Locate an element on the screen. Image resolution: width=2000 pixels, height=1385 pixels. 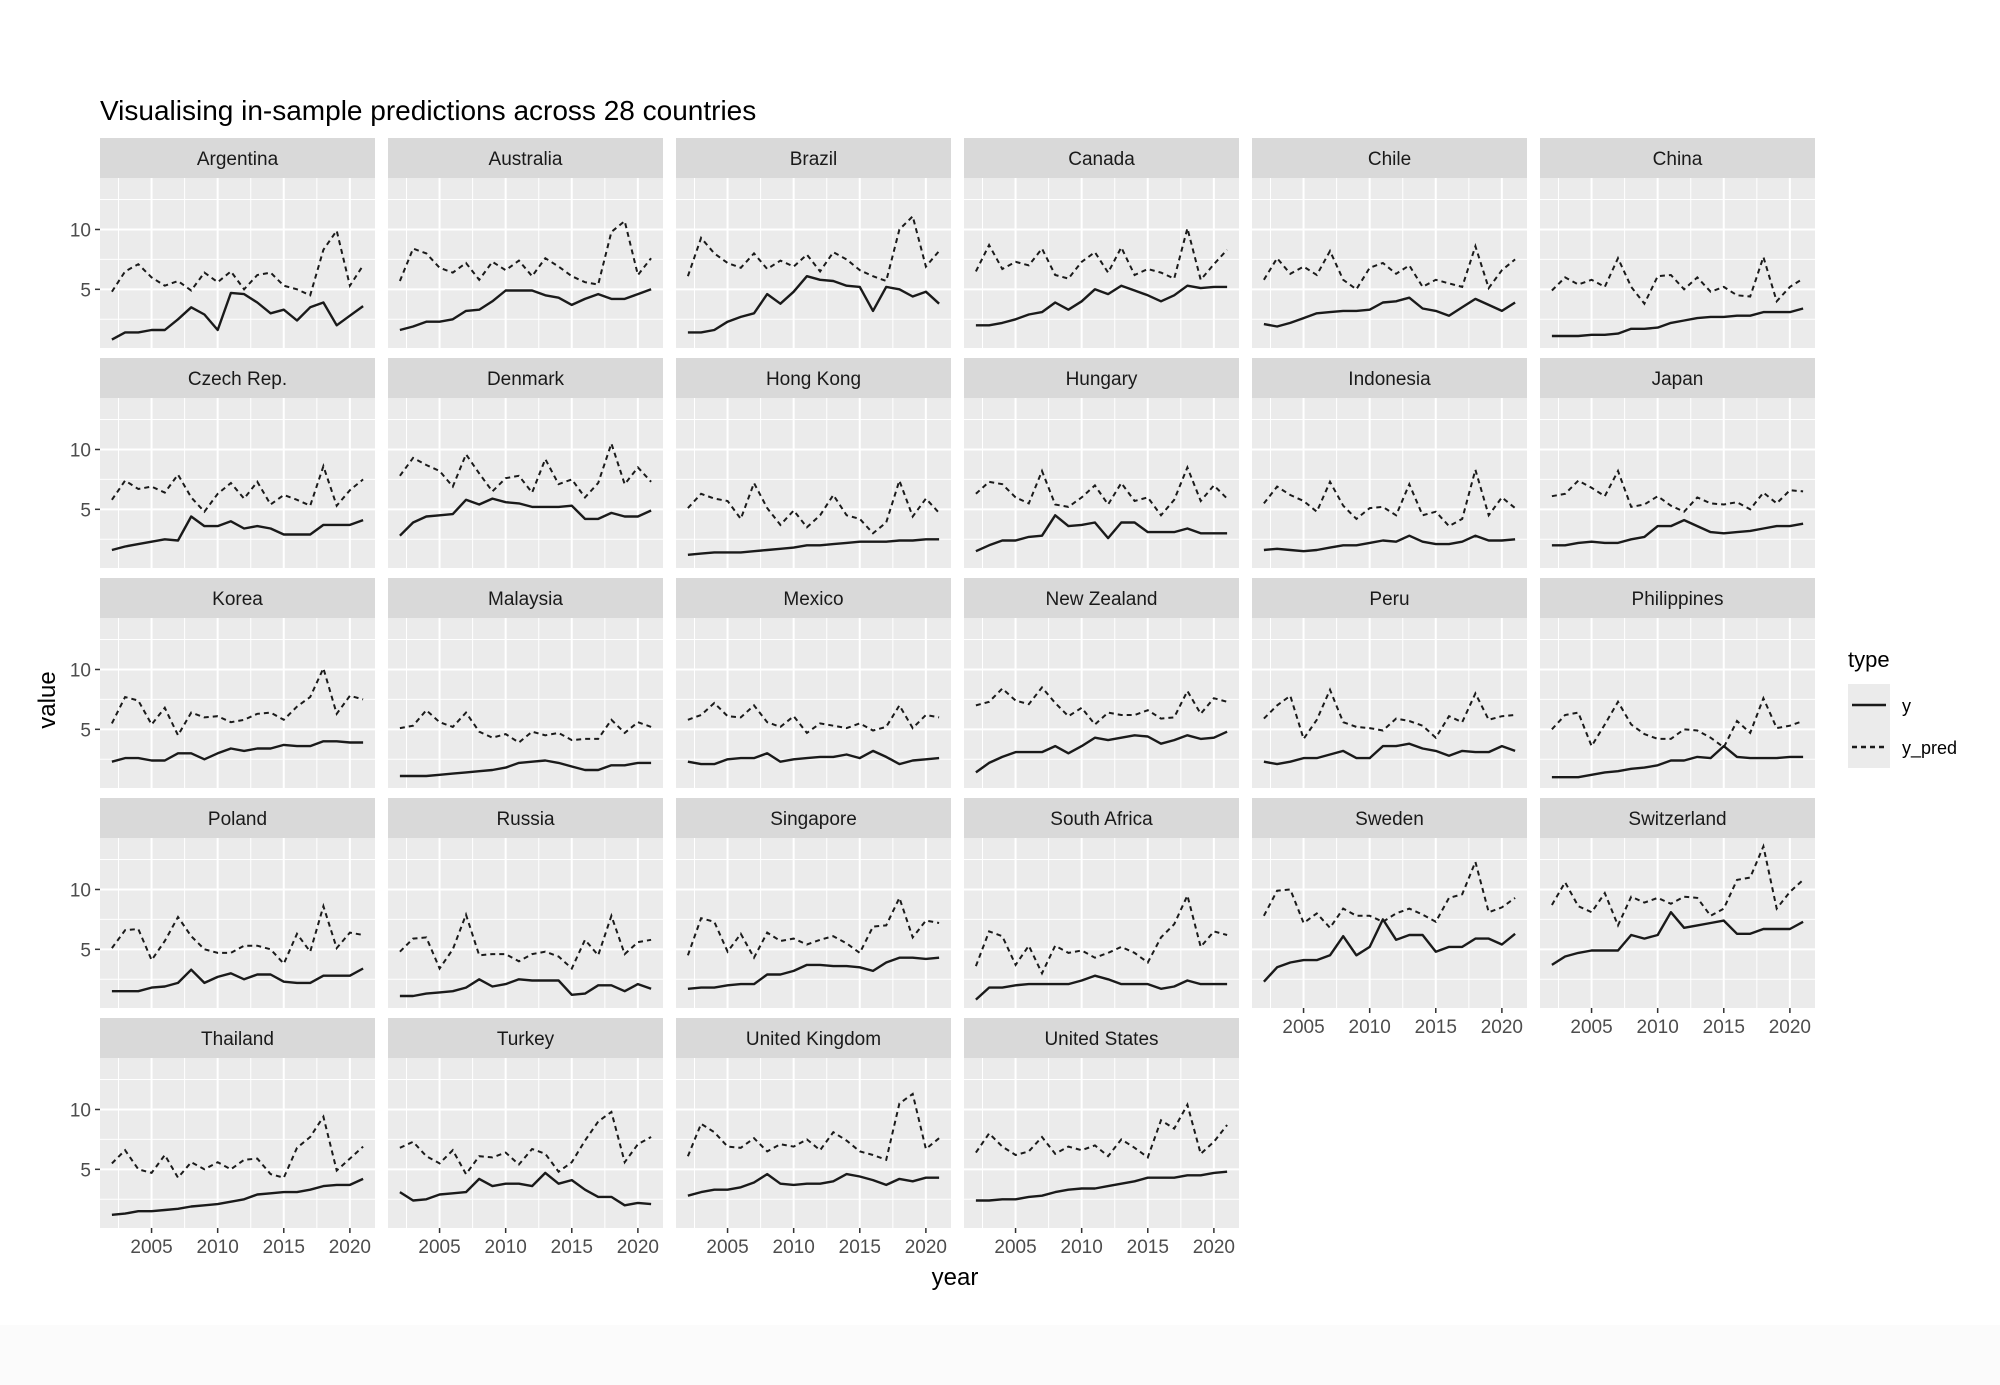
panel-turkey: Turkey 2005 2010 2015 2020 is located at coordinates (525, 1138).